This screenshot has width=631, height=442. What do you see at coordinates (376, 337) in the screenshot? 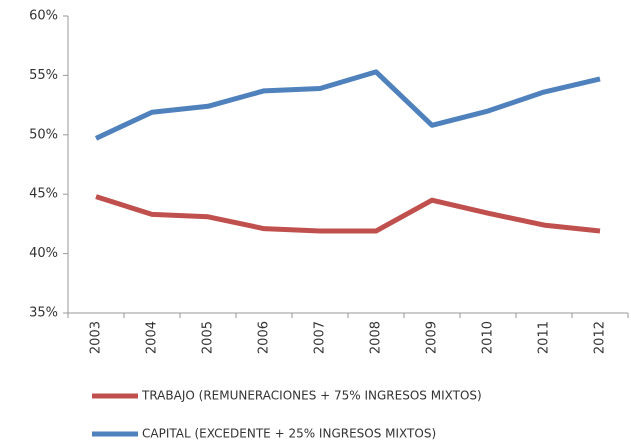
I see `x-tick-label: 2008` at bounding box center [376, 337].